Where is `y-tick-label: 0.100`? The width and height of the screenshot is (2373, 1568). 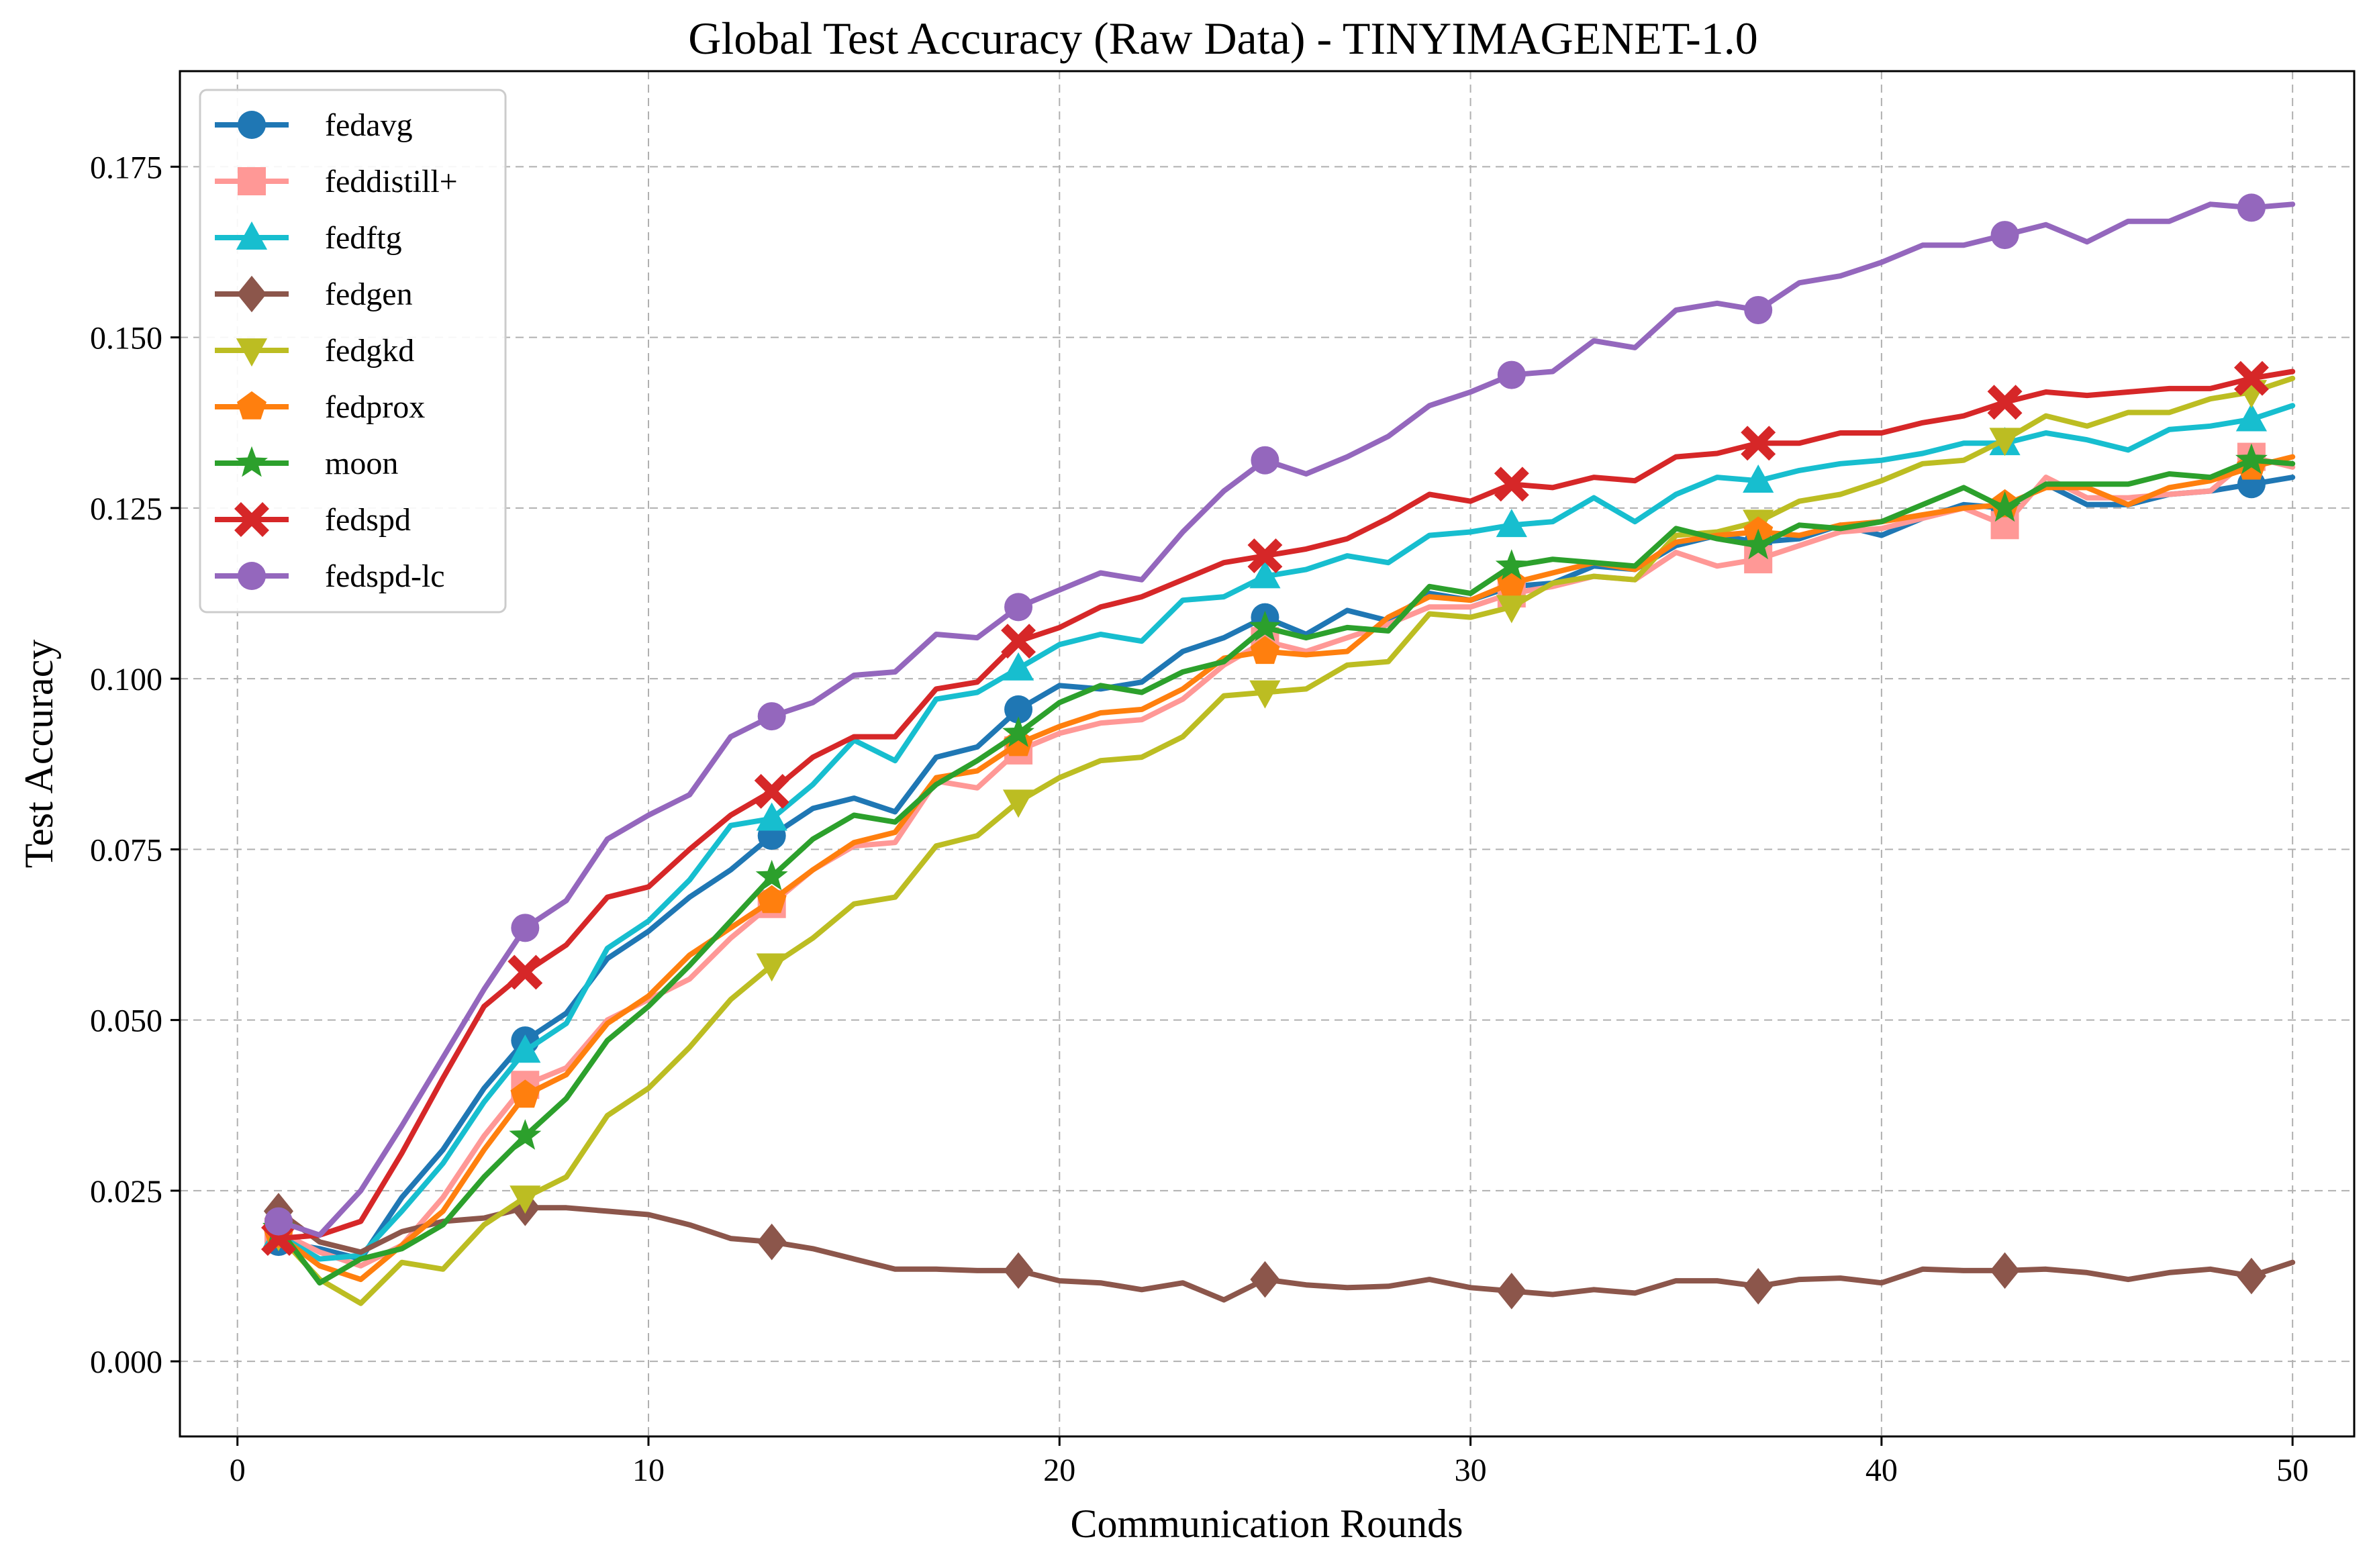
y-tick-label: 0.100 is located at coordinates (126, 679).